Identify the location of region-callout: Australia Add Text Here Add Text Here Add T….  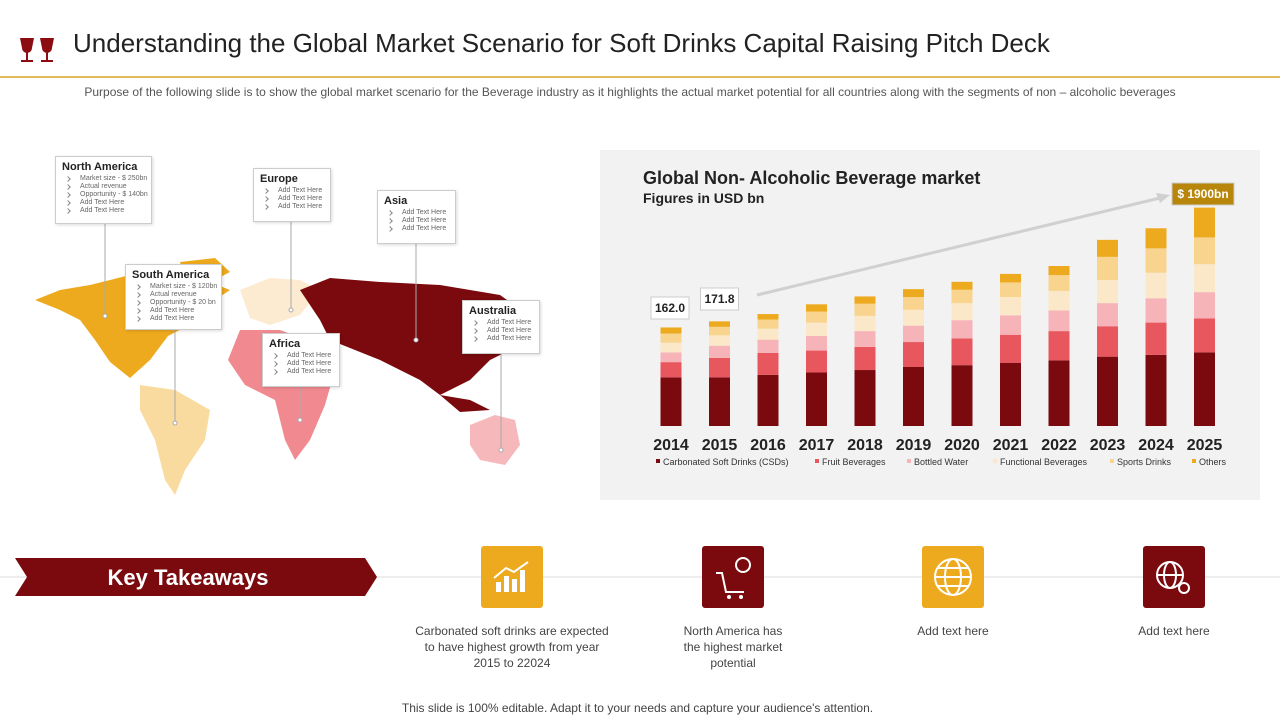
(501, 327).